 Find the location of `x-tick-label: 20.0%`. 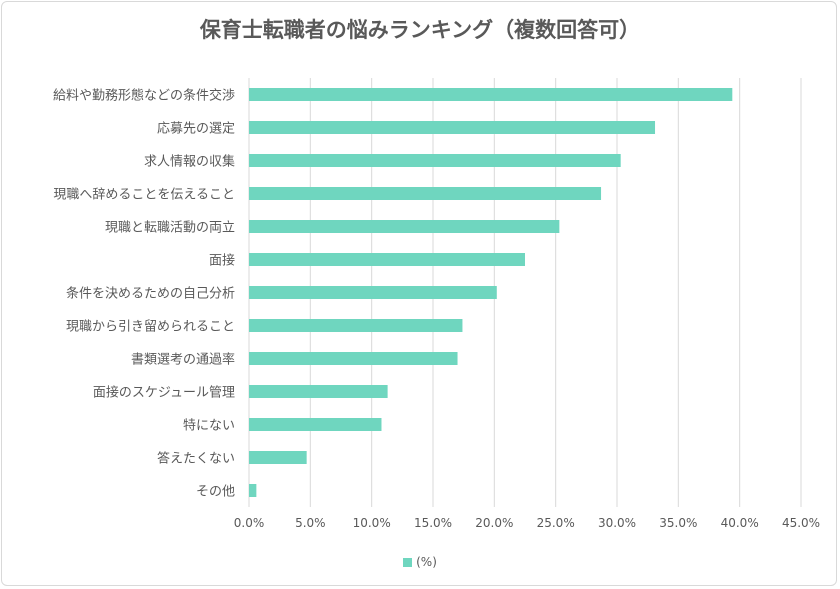

x-tick-label: 20.0% is located at coordinates (494, 523).